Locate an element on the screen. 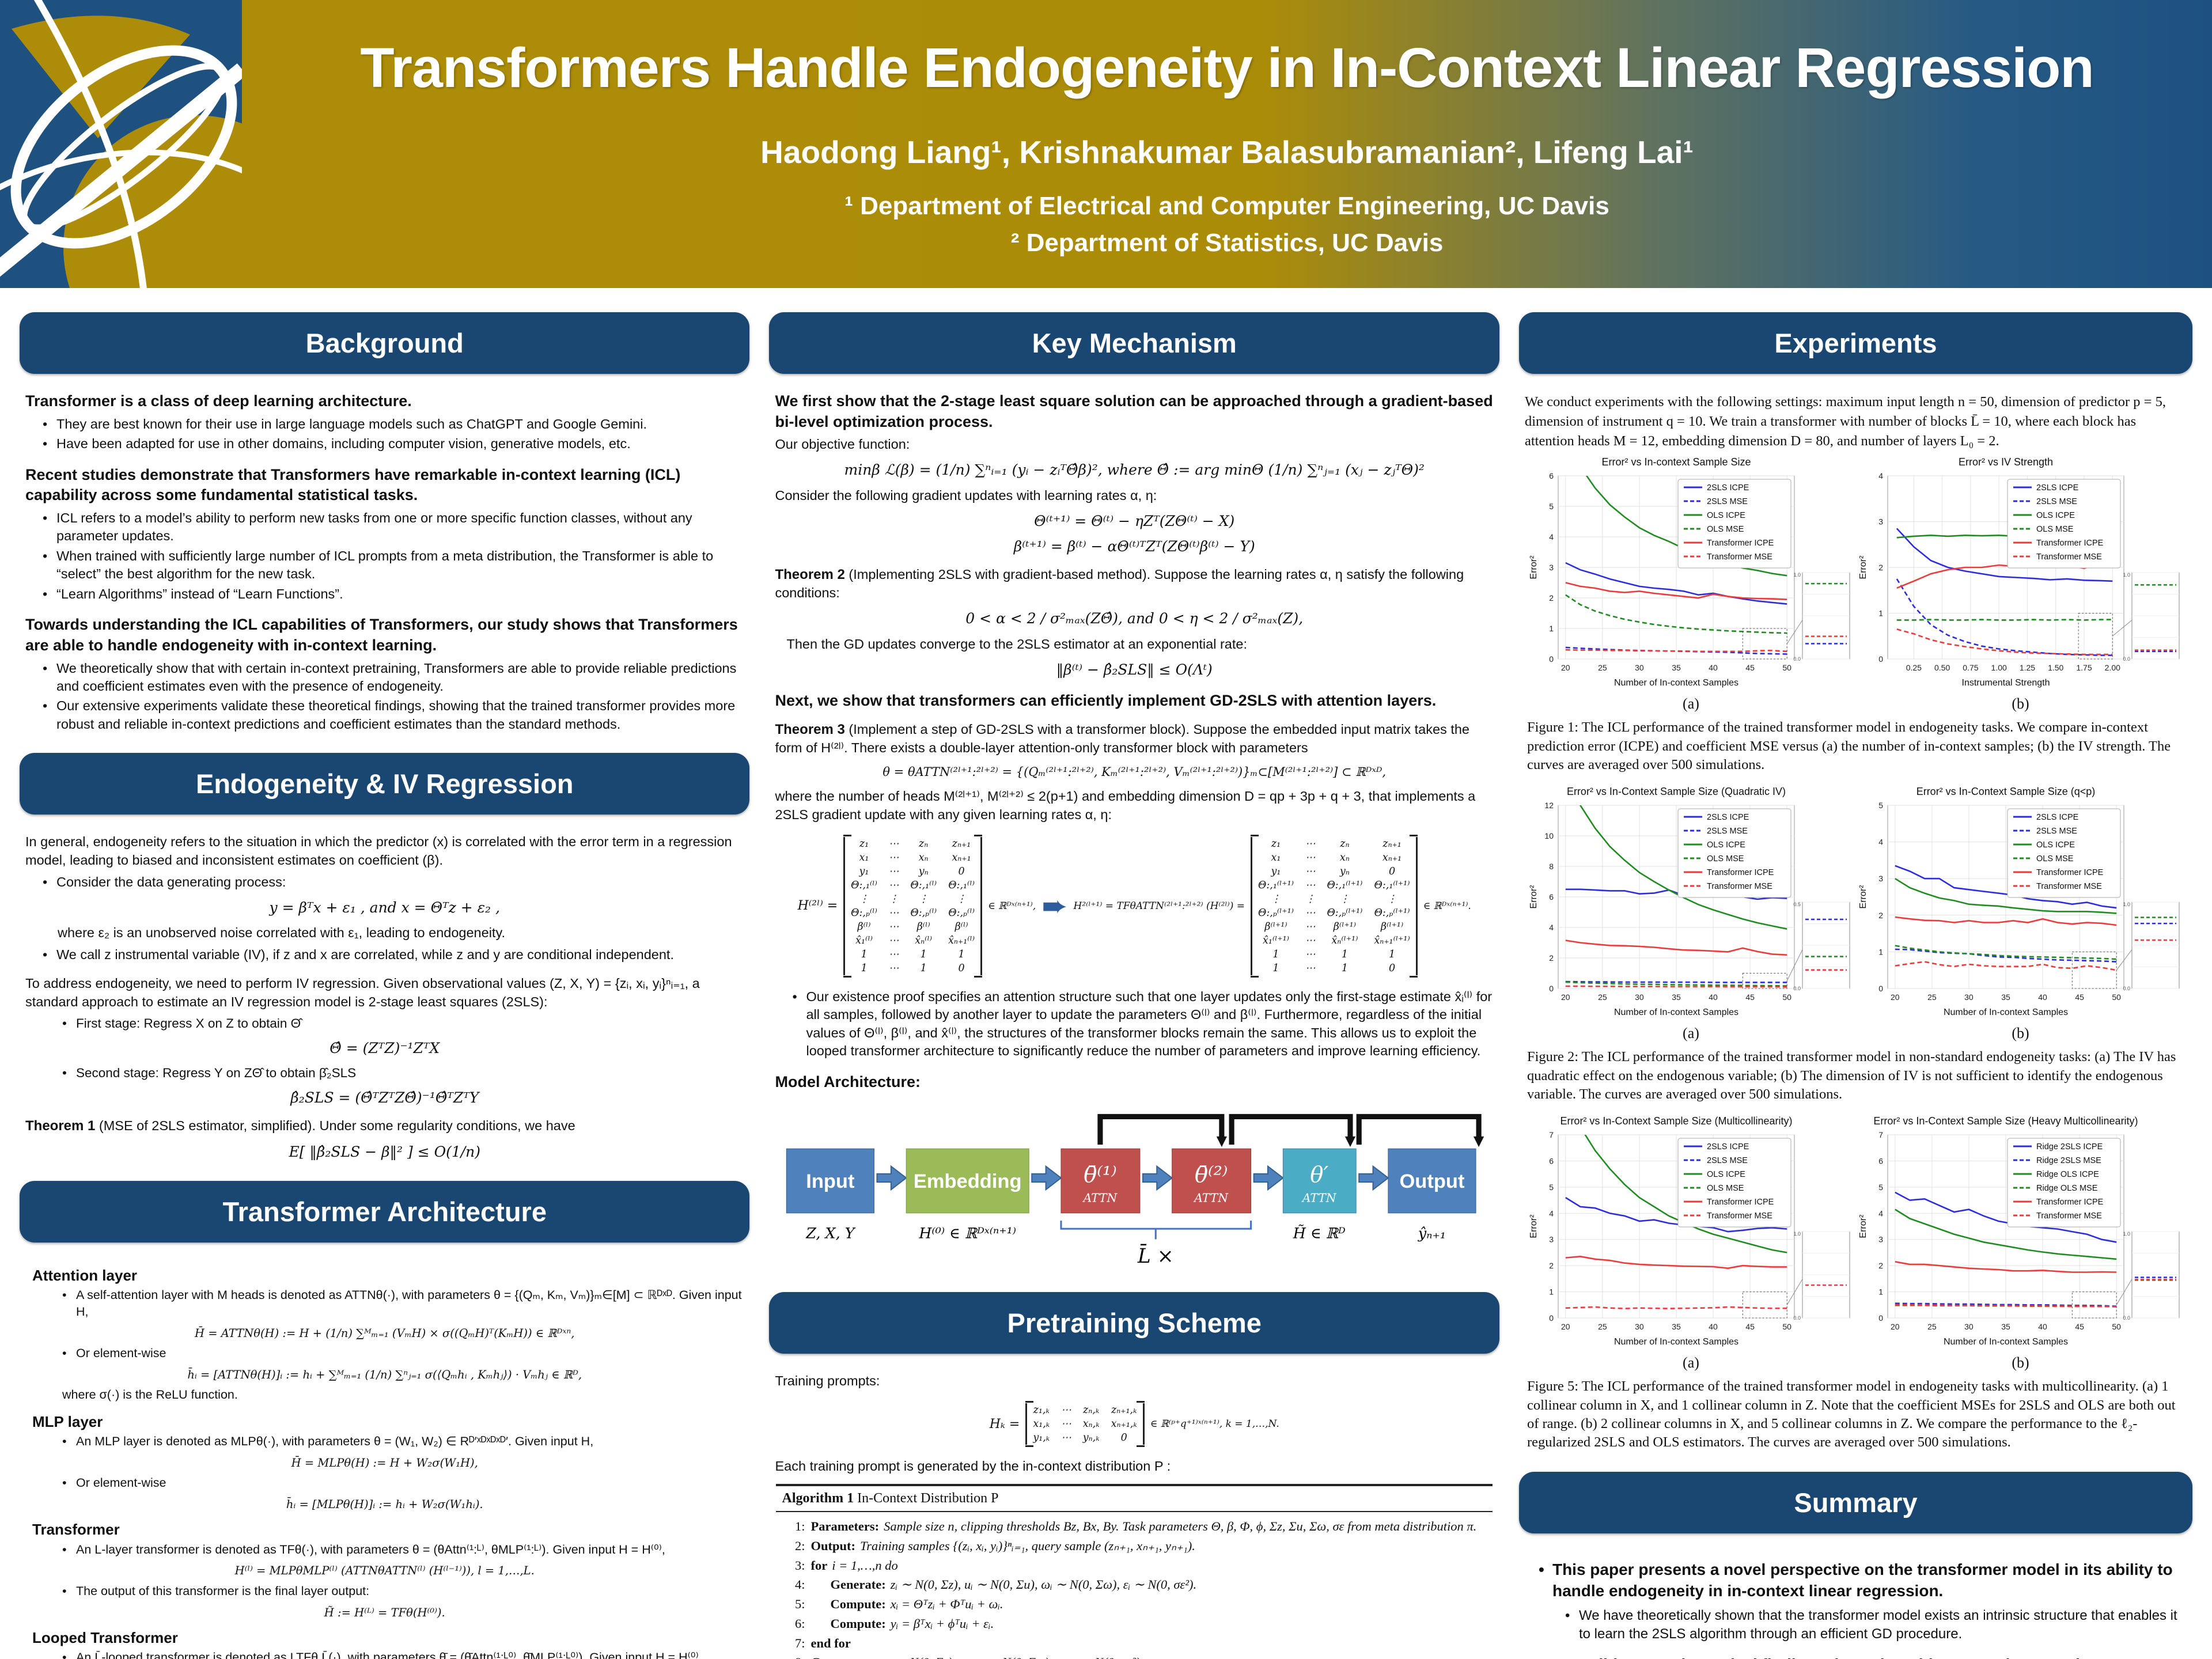 The image size is (2212, 1659). svg-text: Transformer MSE is located at coordinates (2069, 886).